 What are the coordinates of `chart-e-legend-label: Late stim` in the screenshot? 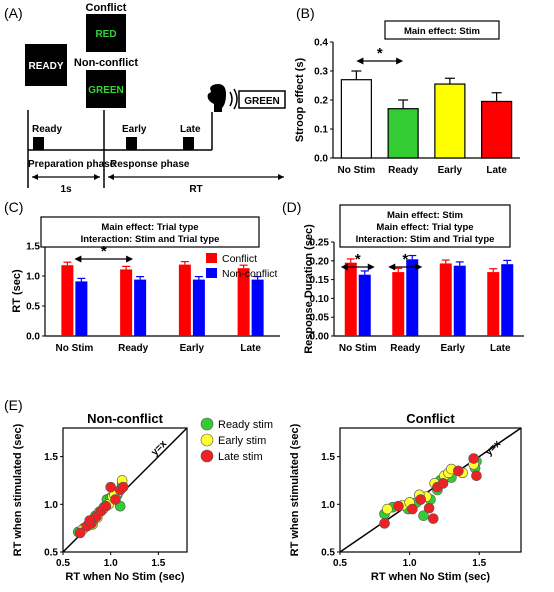 It's located at (240, 457).